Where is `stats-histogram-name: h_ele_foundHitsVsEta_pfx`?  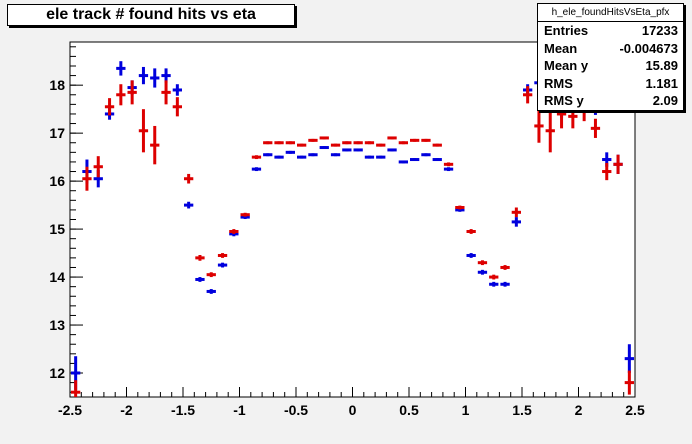 stats-histogram-name: h_ele_foundHitsVsEta_pfx is located at coordinates (610, 13).